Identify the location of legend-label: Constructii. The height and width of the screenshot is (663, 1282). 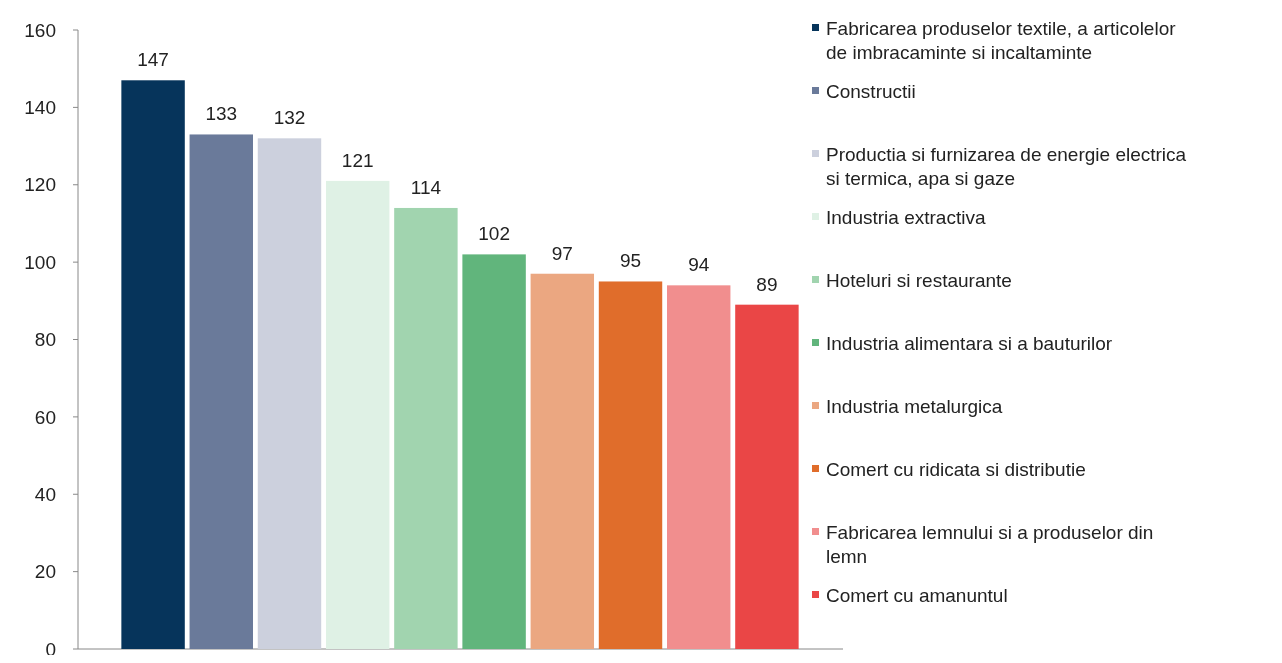
(871, 91).